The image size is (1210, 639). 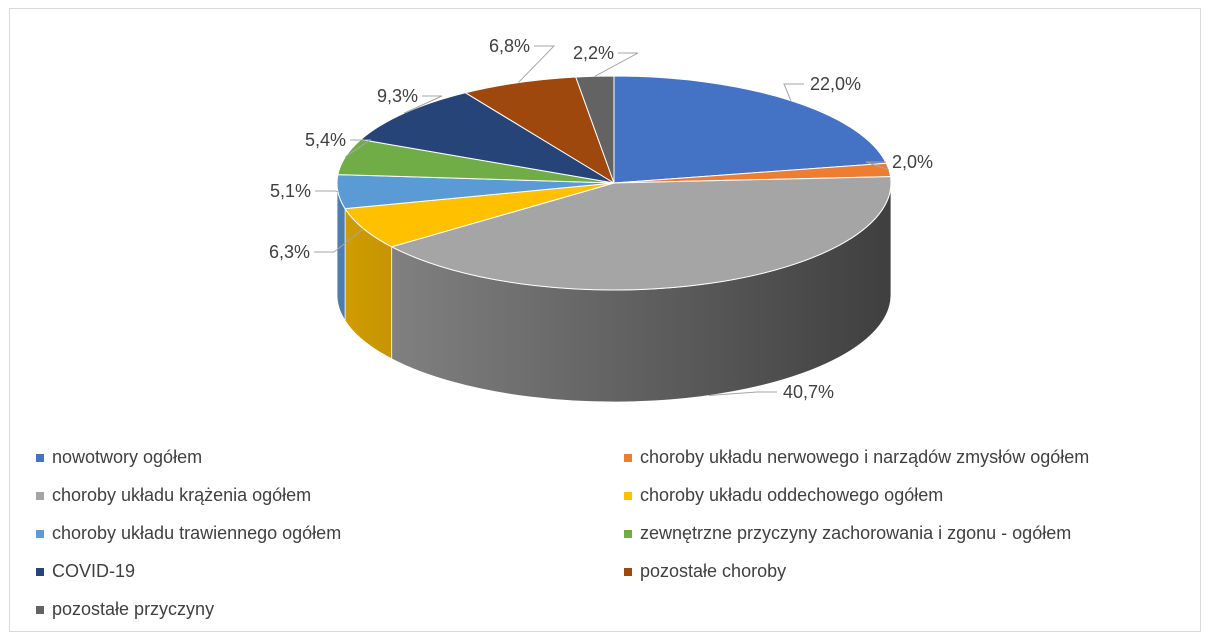 What do you see at coordinates (835, 84) in the screenshot?
I see `data-label-0: 22,0%` at bounding box center [835, 84].